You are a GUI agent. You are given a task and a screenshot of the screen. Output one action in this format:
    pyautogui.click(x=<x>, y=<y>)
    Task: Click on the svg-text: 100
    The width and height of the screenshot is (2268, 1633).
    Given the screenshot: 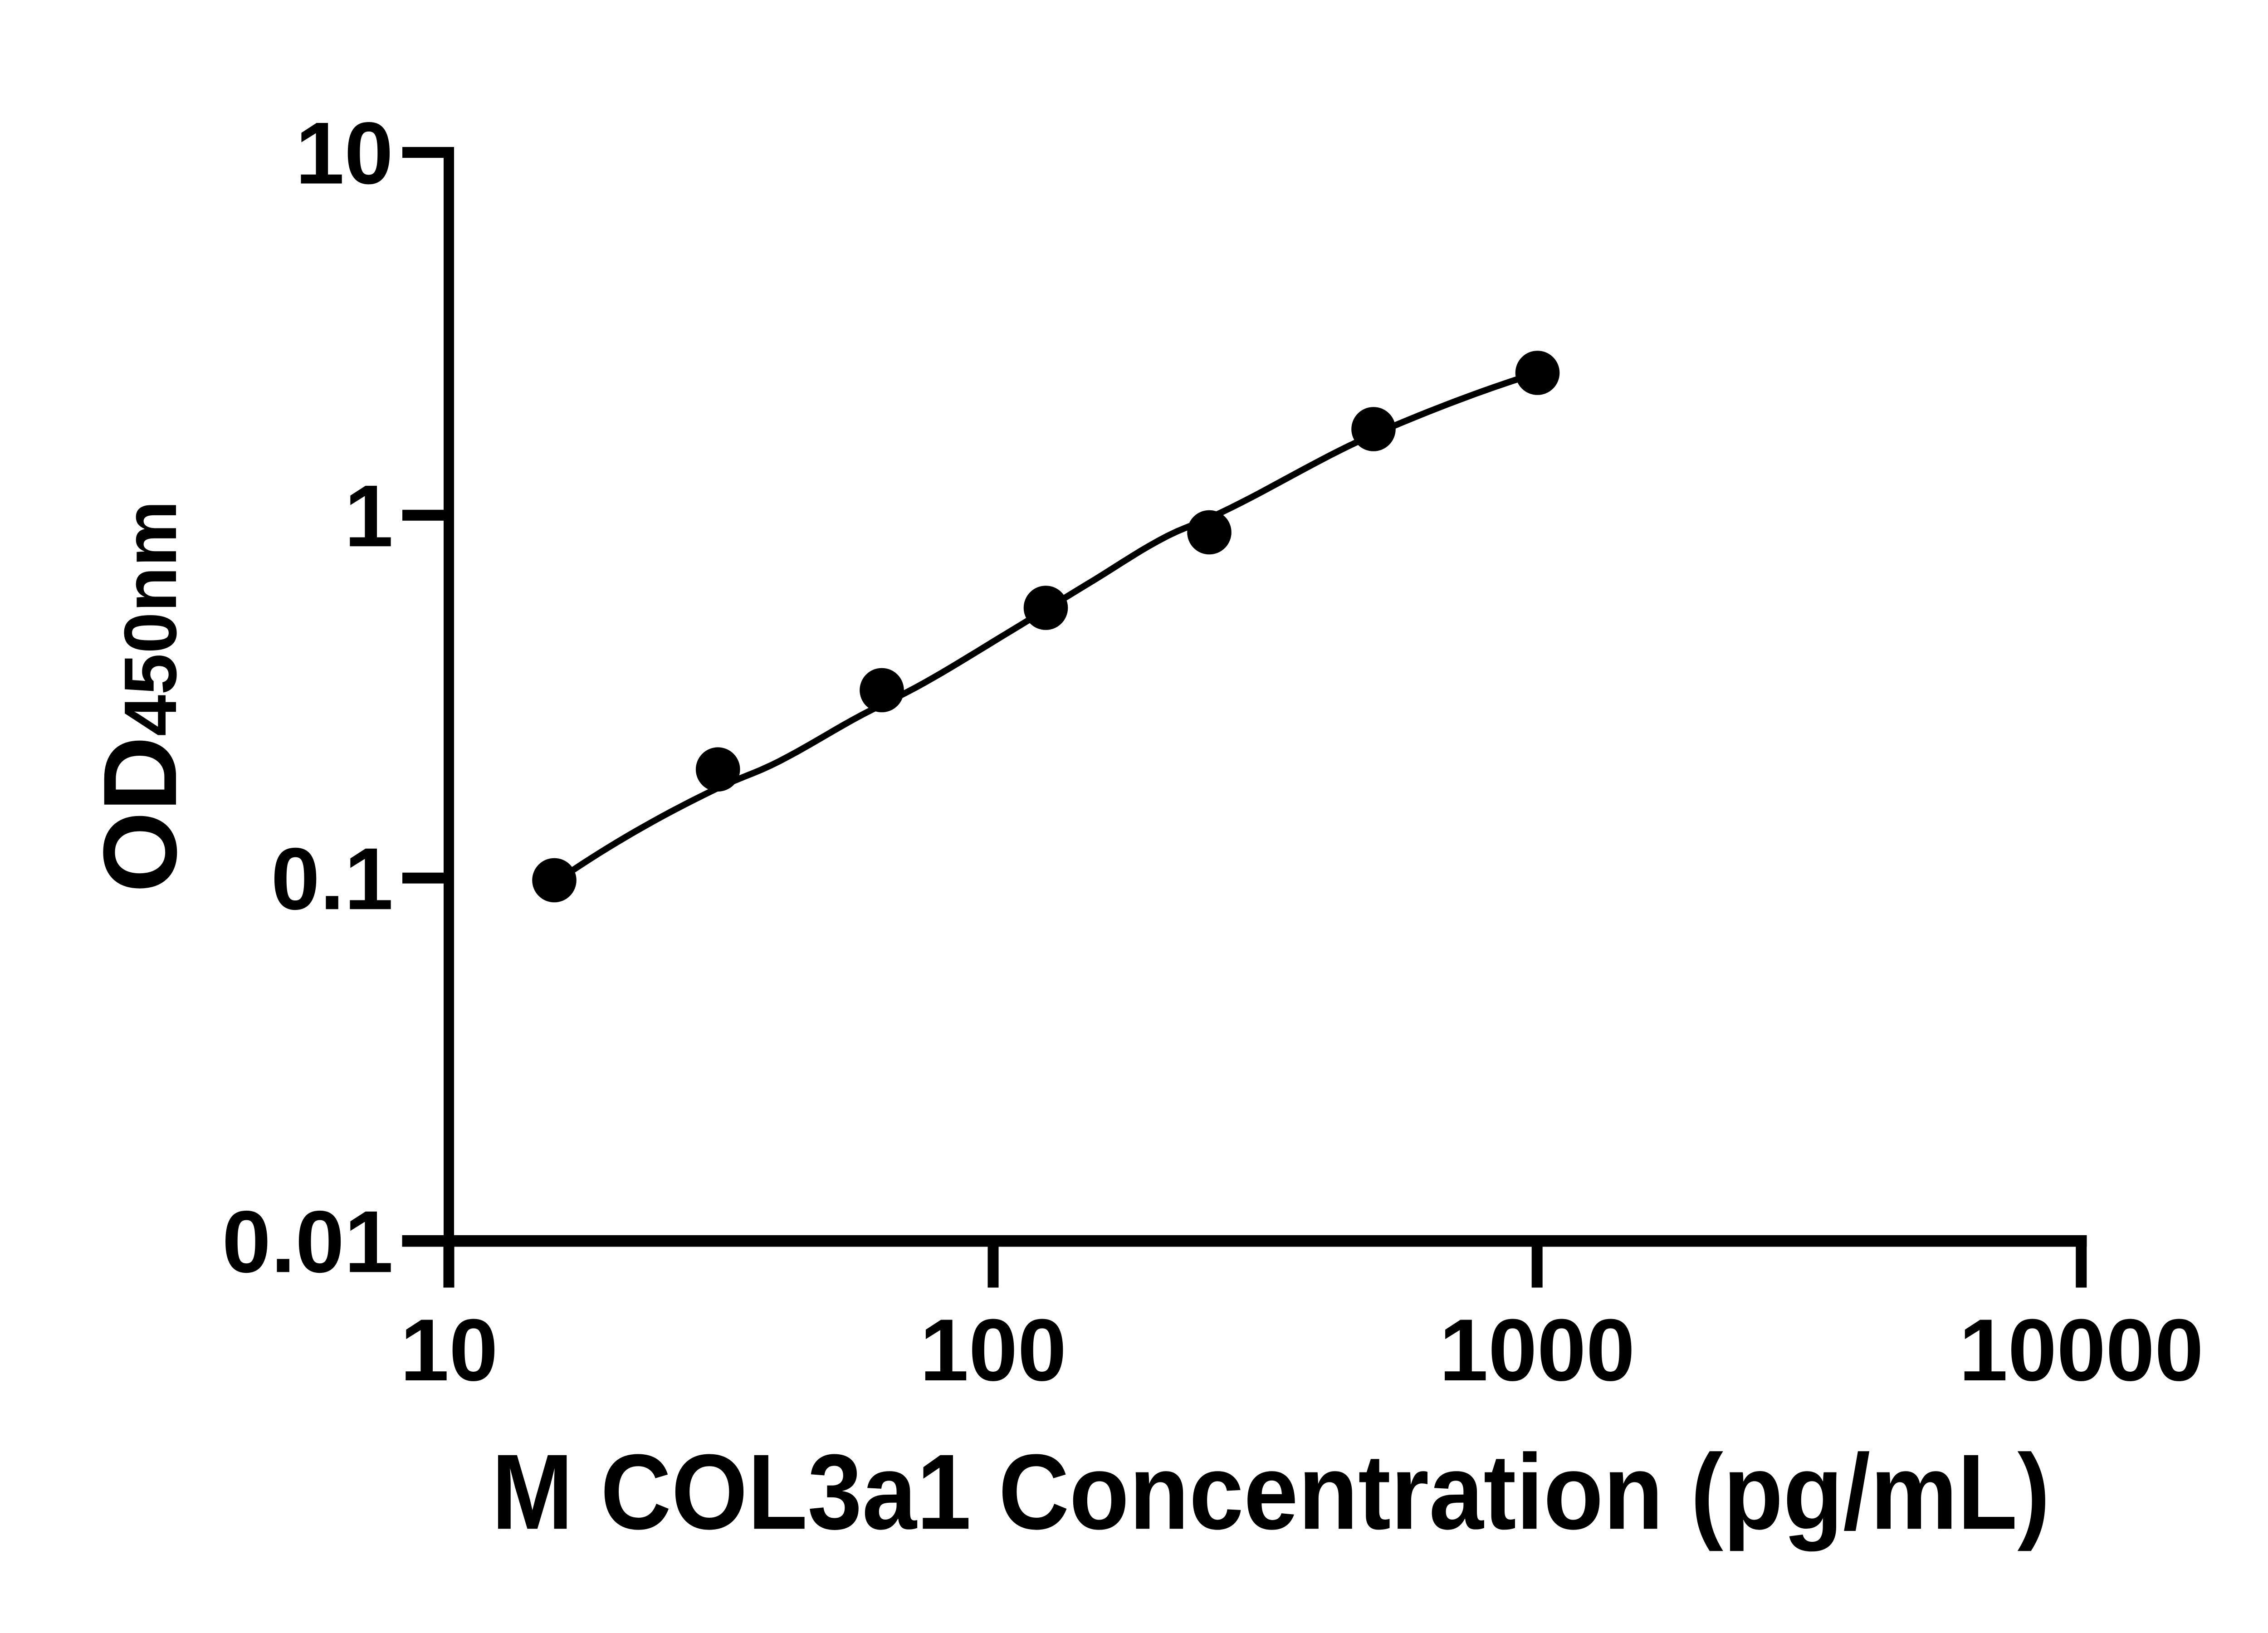 What is the action you would take?
    pyautogui.click(x=994, y=1350)
    